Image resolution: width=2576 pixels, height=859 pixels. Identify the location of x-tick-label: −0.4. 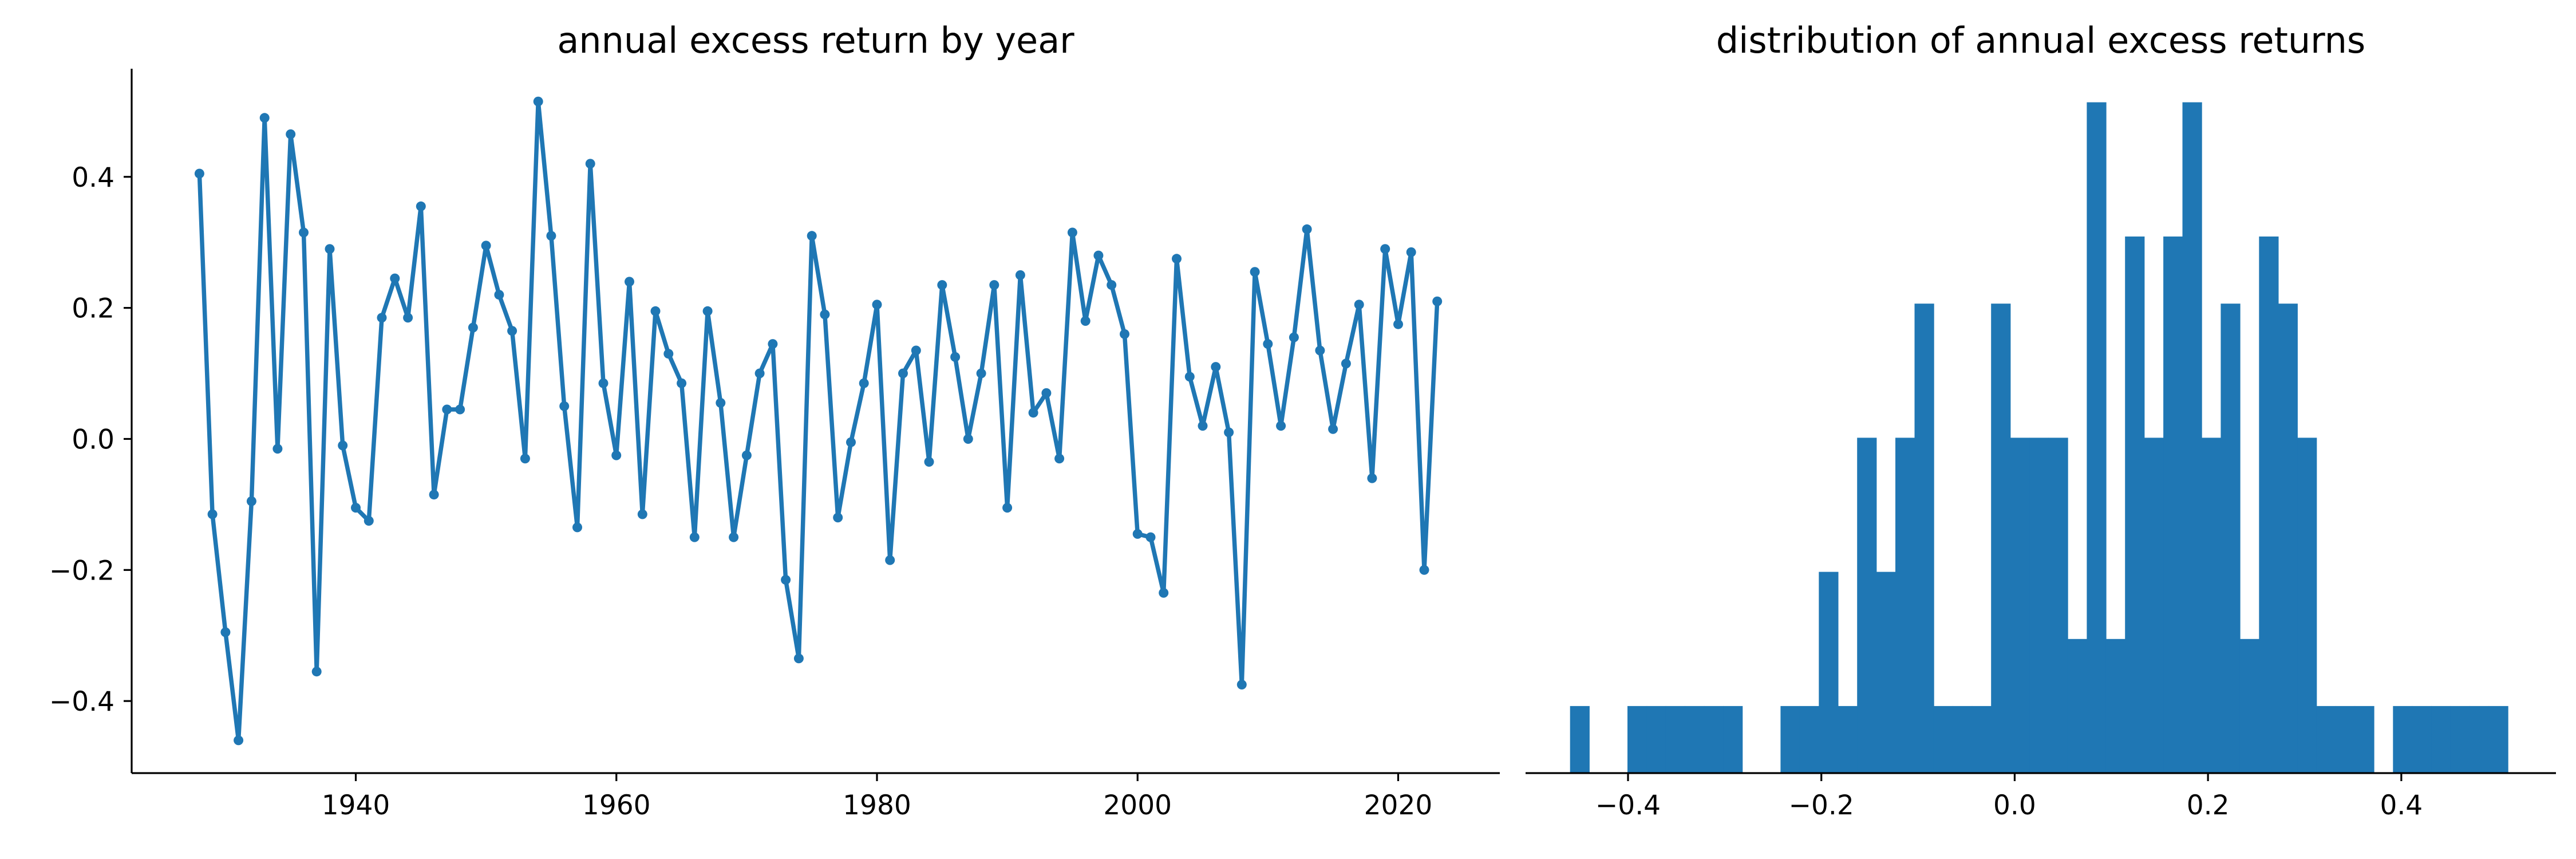
(1628, 805).